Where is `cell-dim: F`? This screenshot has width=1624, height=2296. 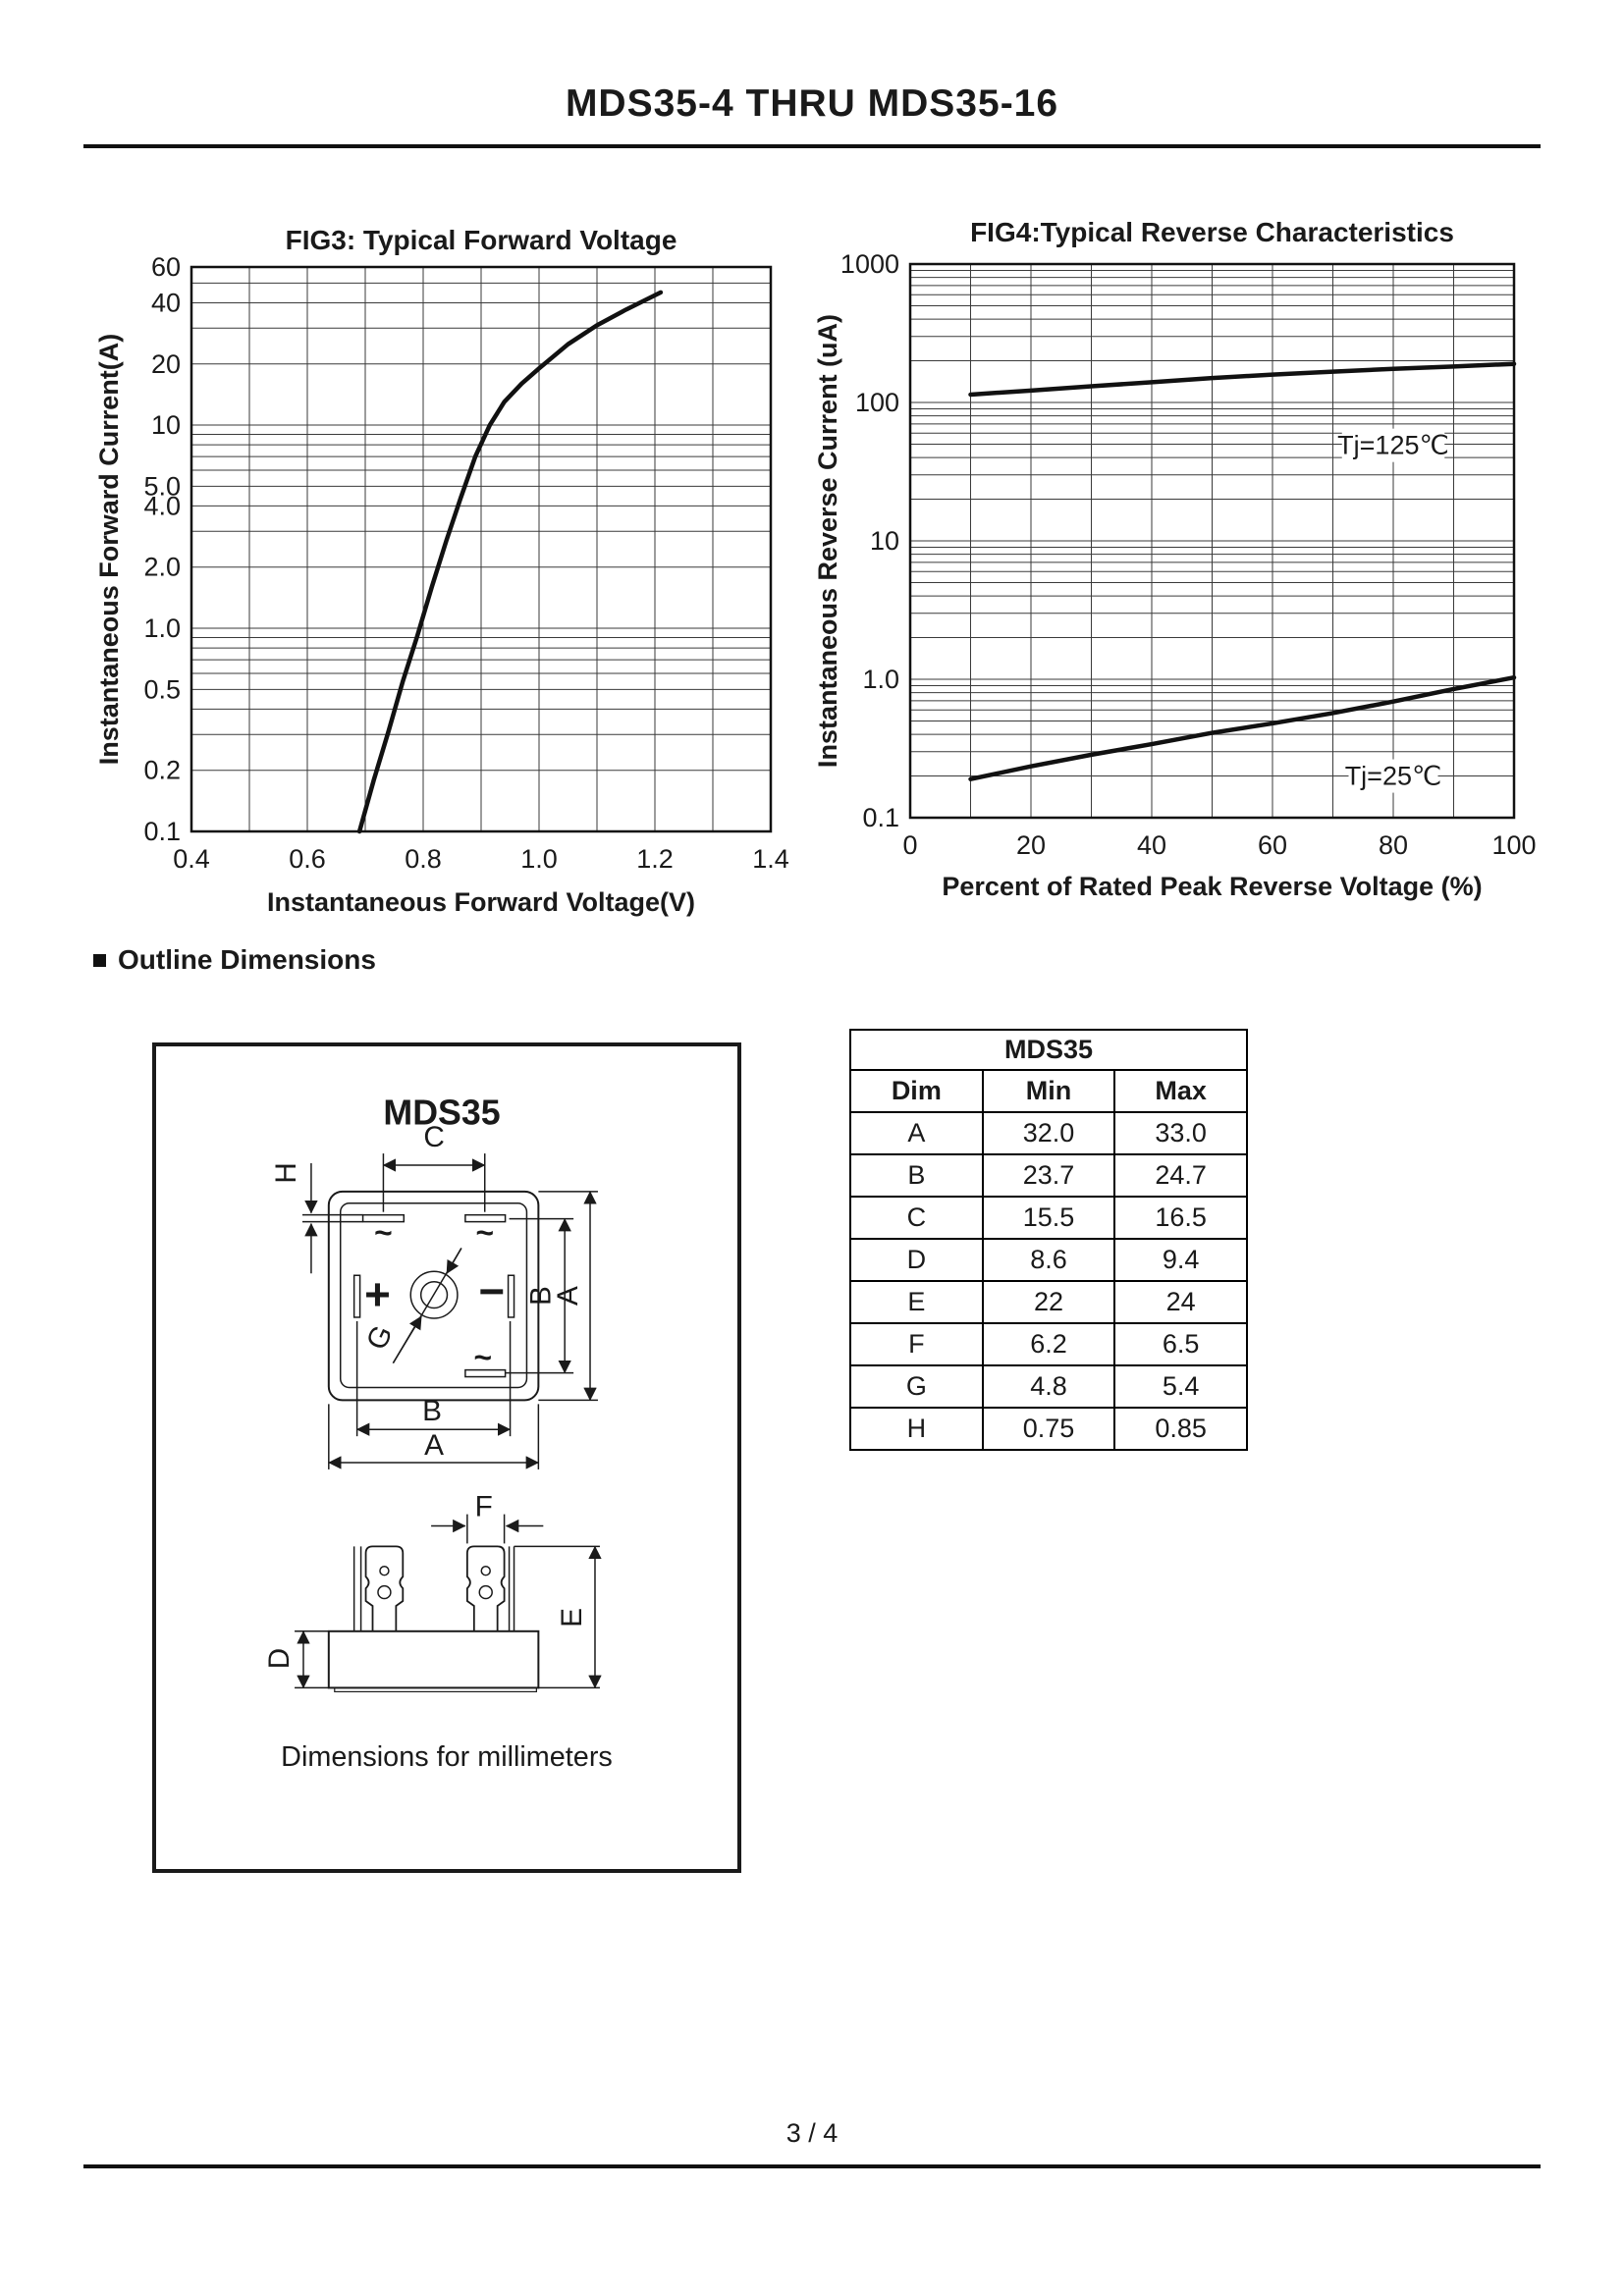 cell-dim: F is located at coordinates (916, 1344).